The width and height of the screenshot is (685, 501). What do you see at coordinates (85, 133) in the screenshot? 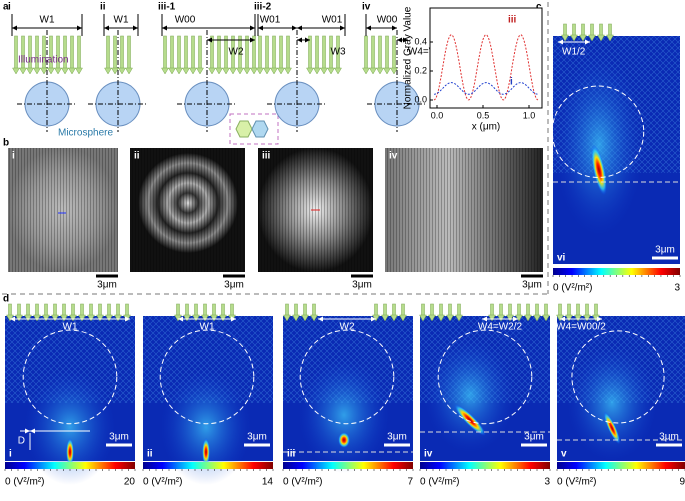
I see `label: Microsphere` at bounding box center [85, 133].